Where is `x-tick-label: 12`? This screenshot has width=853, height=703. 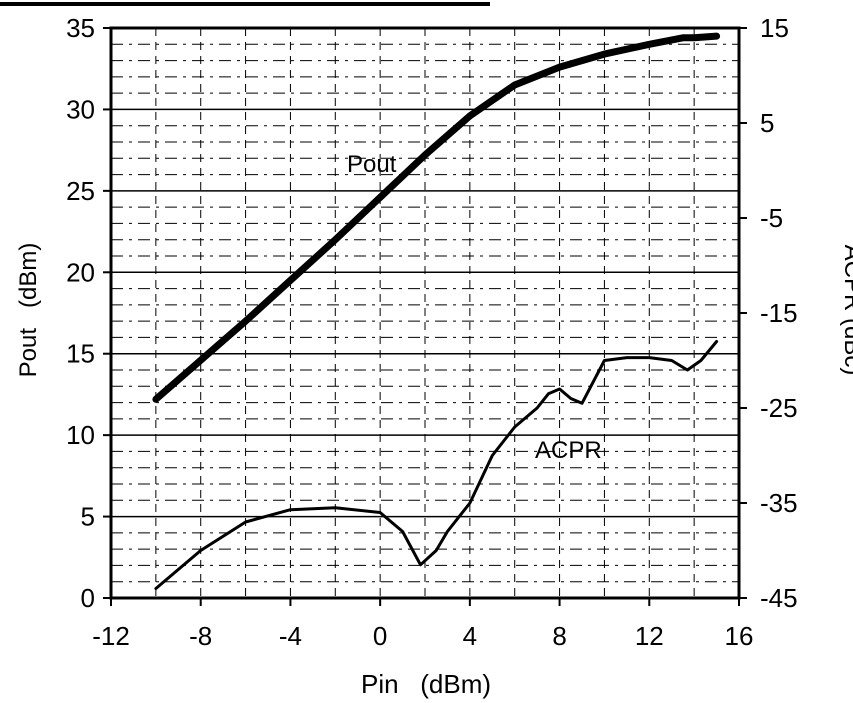 x-tick-label: 12 is located at coordinates (649, 636).